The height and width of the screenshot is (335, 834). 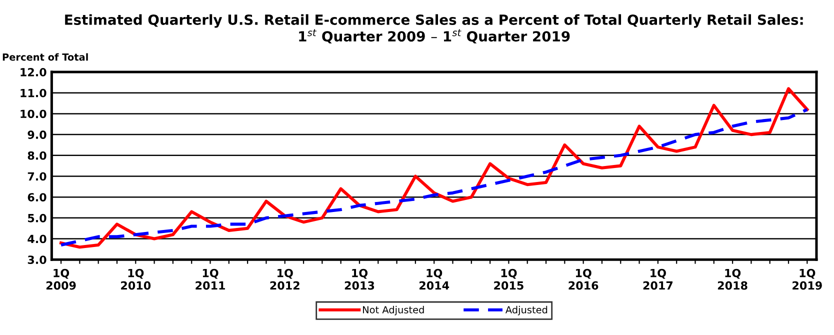 I want to click on x-tick-label: 1Q 2014, so click(x=435, y=279).